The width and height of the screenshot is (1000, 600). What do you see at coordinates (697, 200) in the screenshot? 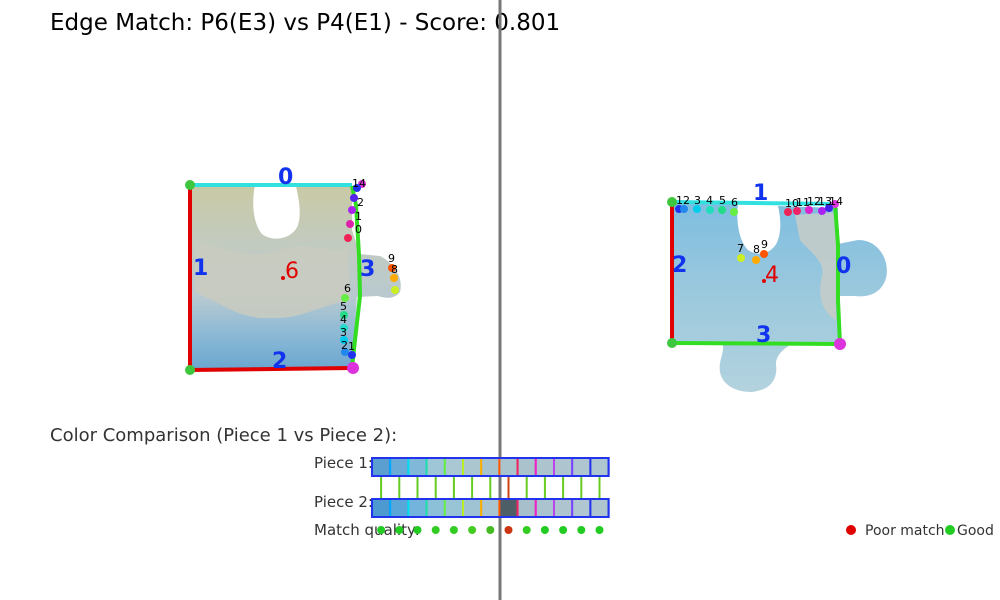
I see `right-point-label: 3` at bounding box center [697, 200].